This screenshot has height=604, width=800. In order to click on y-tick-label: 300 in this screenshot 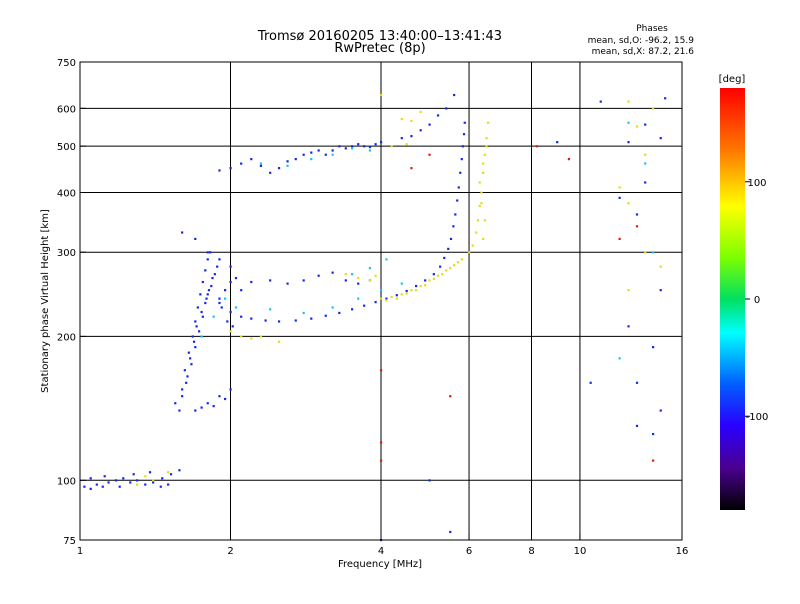, I will do `click(66, 253)`.